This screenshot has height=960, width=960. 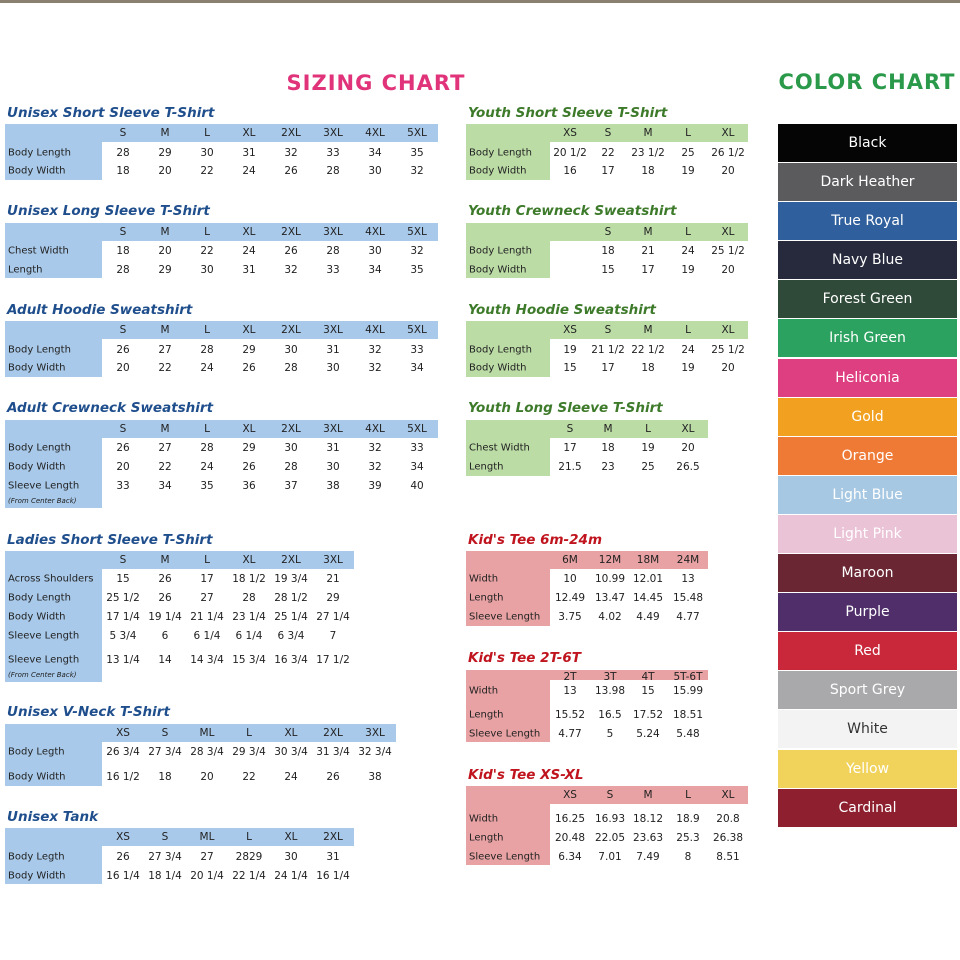 What do you see at coordinates (570, 677) in the screenshot?
I see `size-header: 2T` at bounding box center [570, 677].